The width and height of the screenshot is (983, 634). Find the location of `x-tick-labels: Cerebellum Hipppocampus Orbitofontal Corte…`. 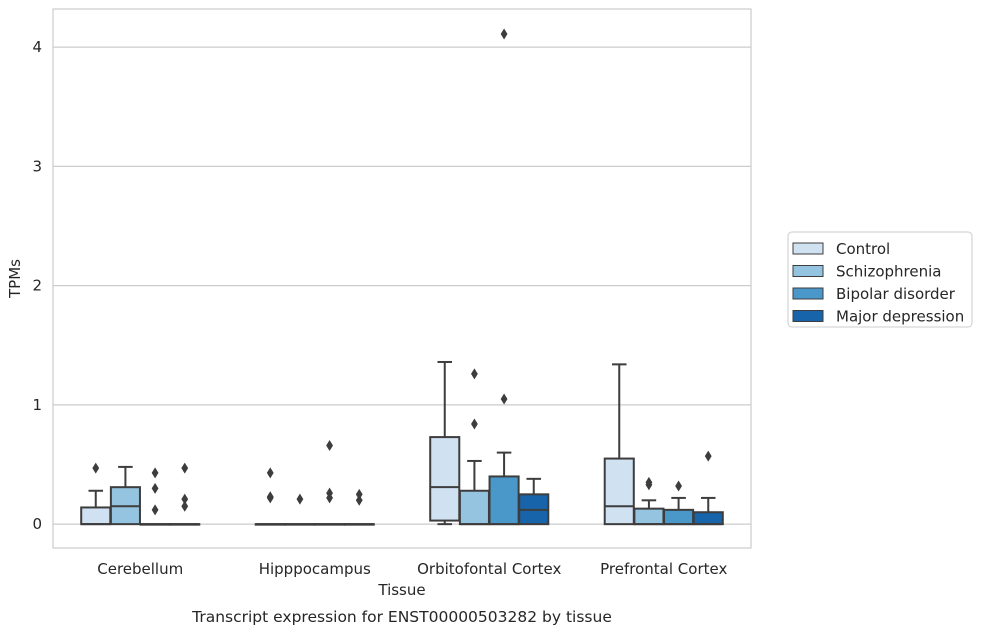

x-tick-labels: Cerebellum Hipppocampus Orbitofontal Corte… is located at coordinates (412, 569).